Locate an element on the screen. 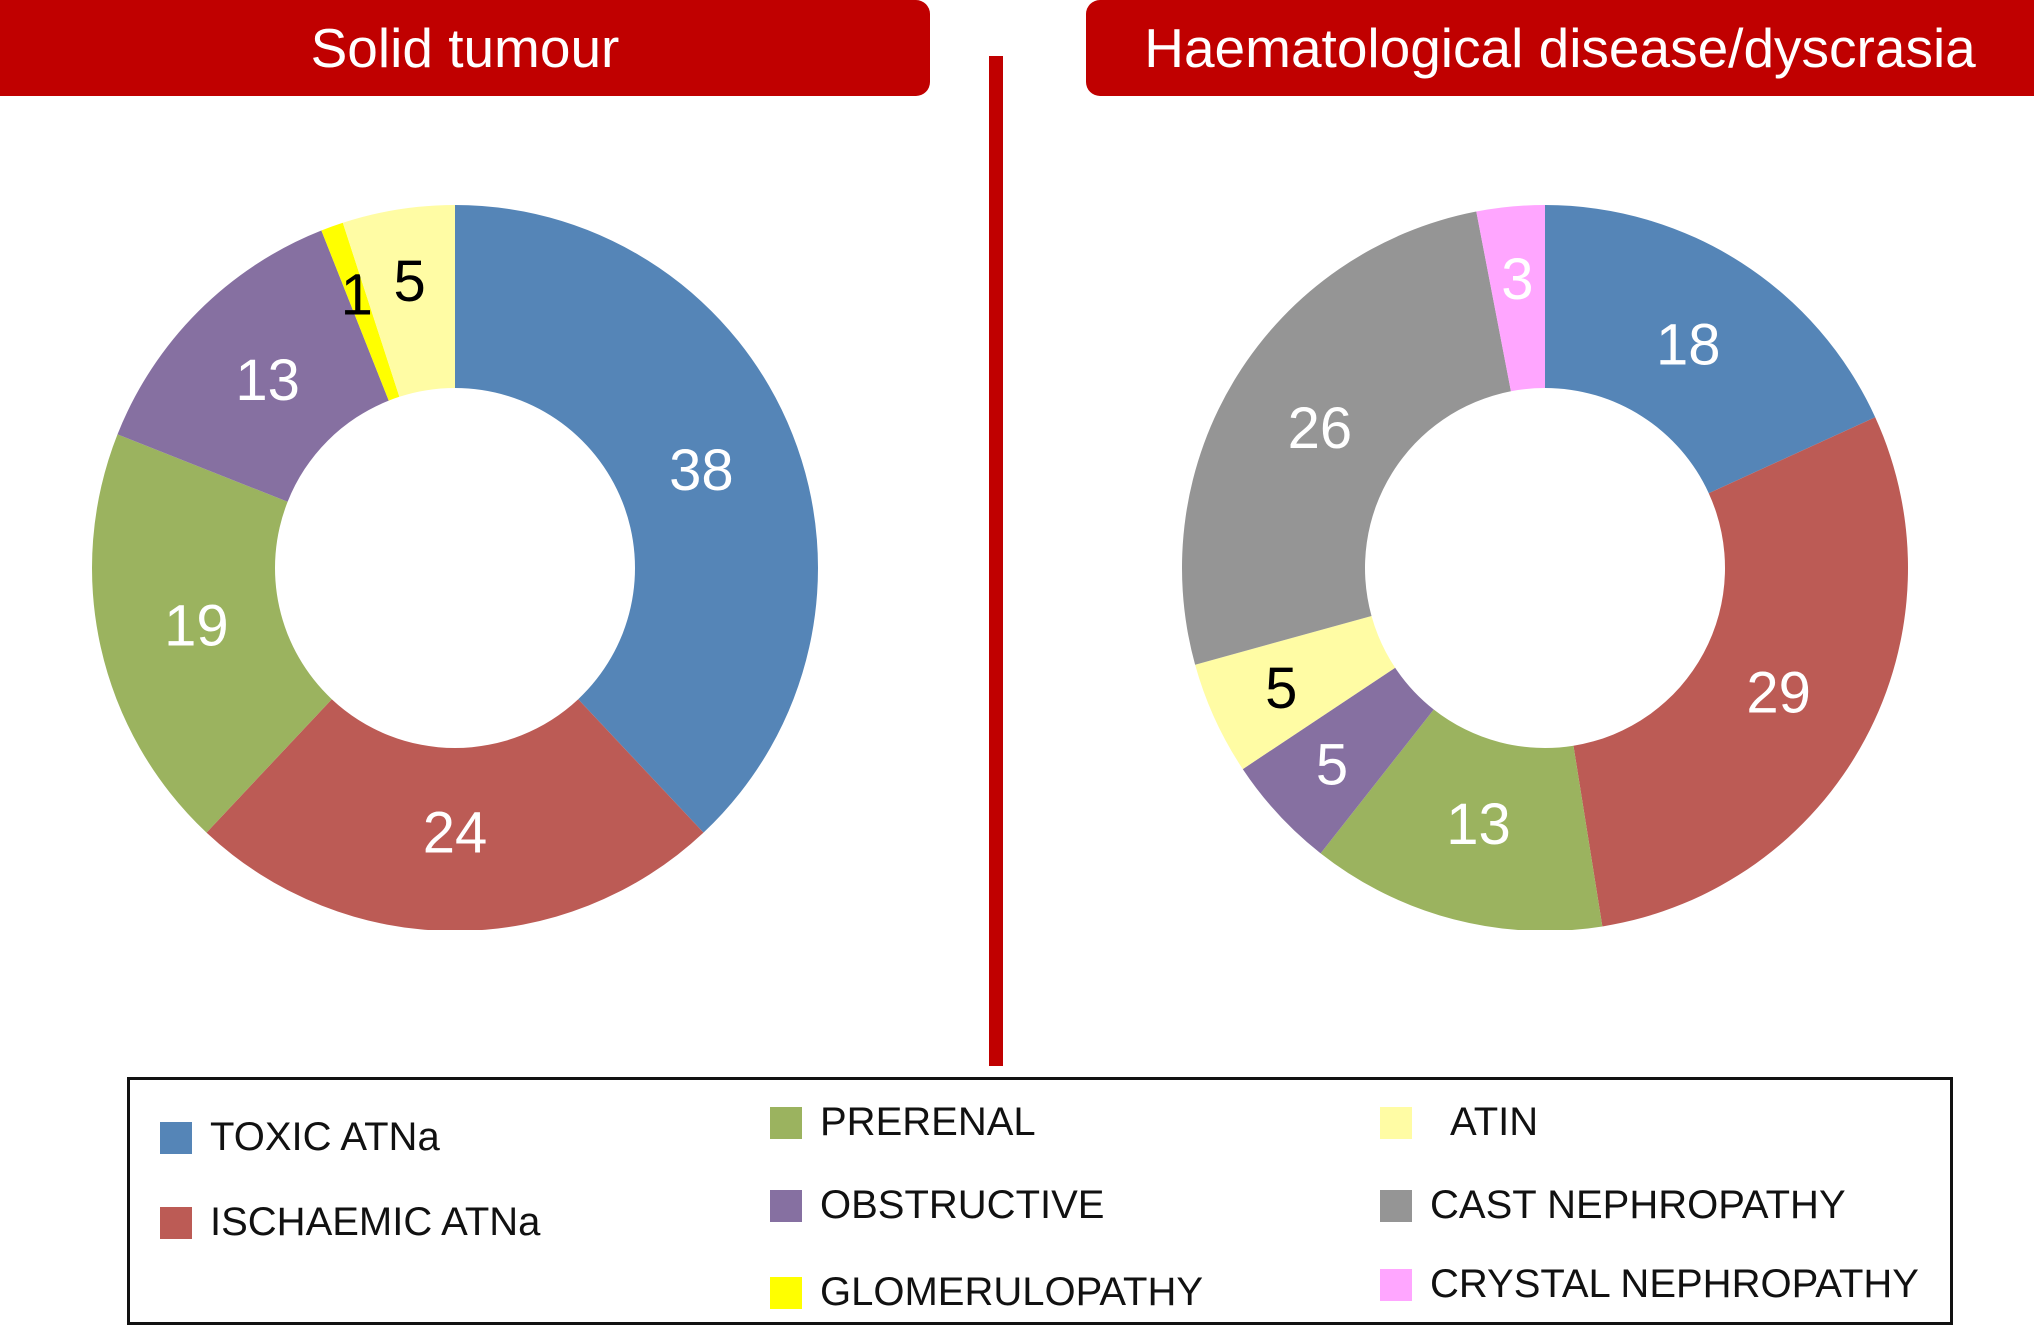 The width and height of the screenshot is (2034, 1332). slice-glomerulopathy is located at coordinates (360, 311).